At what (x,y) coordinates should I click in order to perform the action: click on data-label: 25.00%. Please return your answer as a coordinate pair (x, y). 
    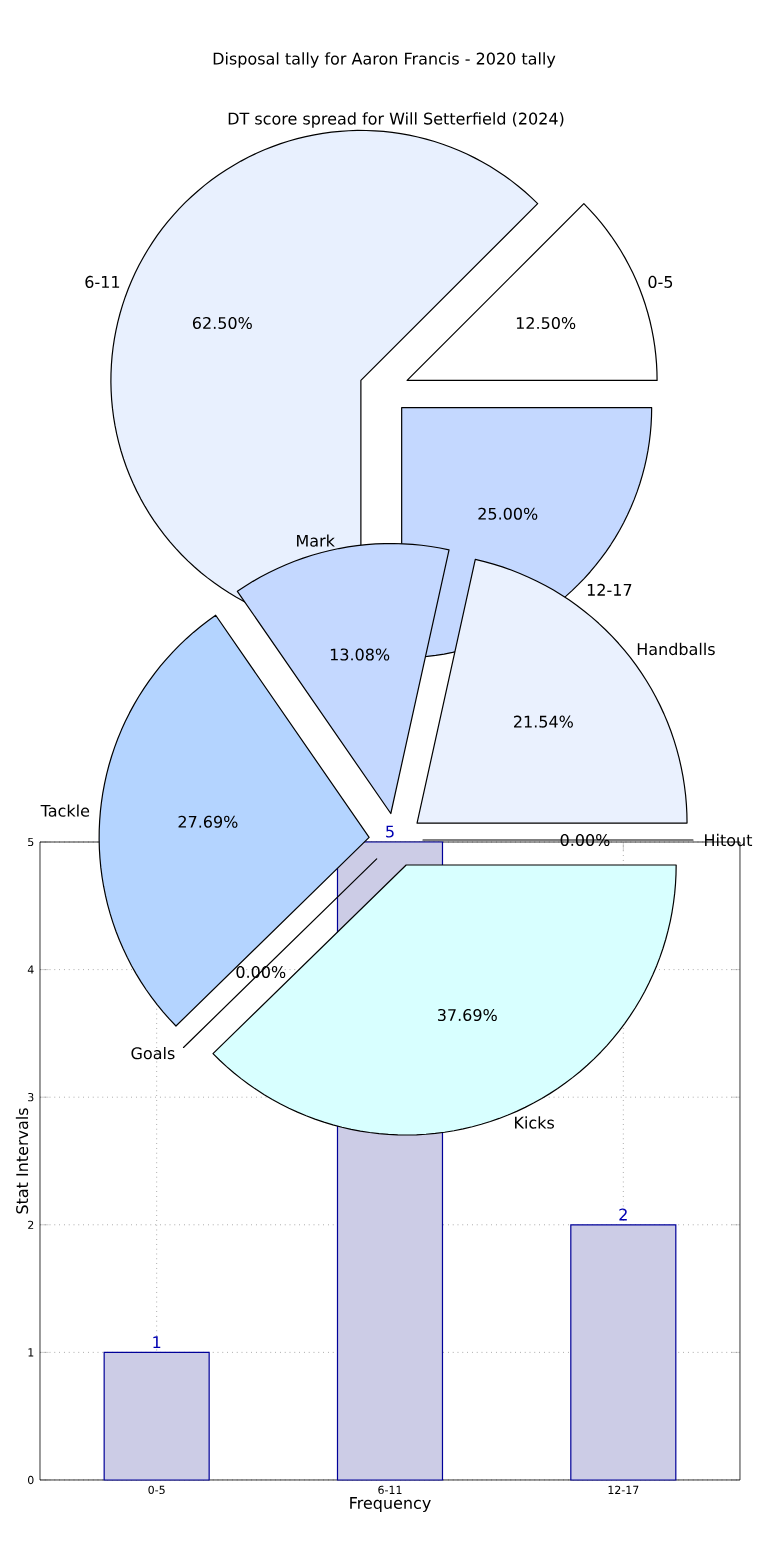
    Looking at the image, I should click on (508, 513).